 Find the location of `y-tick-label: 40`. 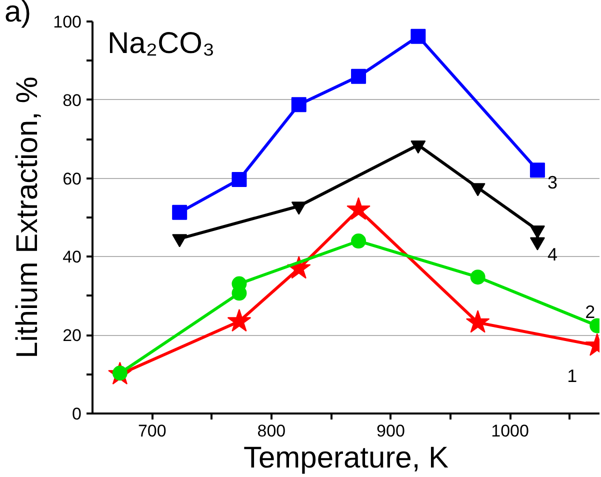

y-tick-label: 40 is located at coordinates (72, 257).